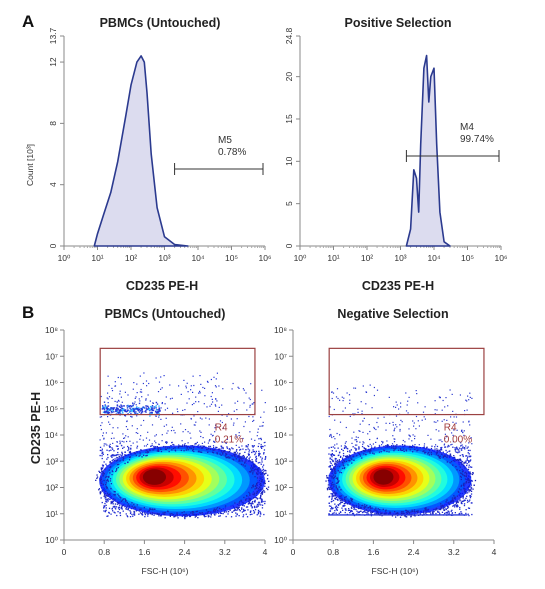 Image resolution: width=545 pixels, height=589 pixels. I want to click on x-tick-label: 0, so click(293, 552).